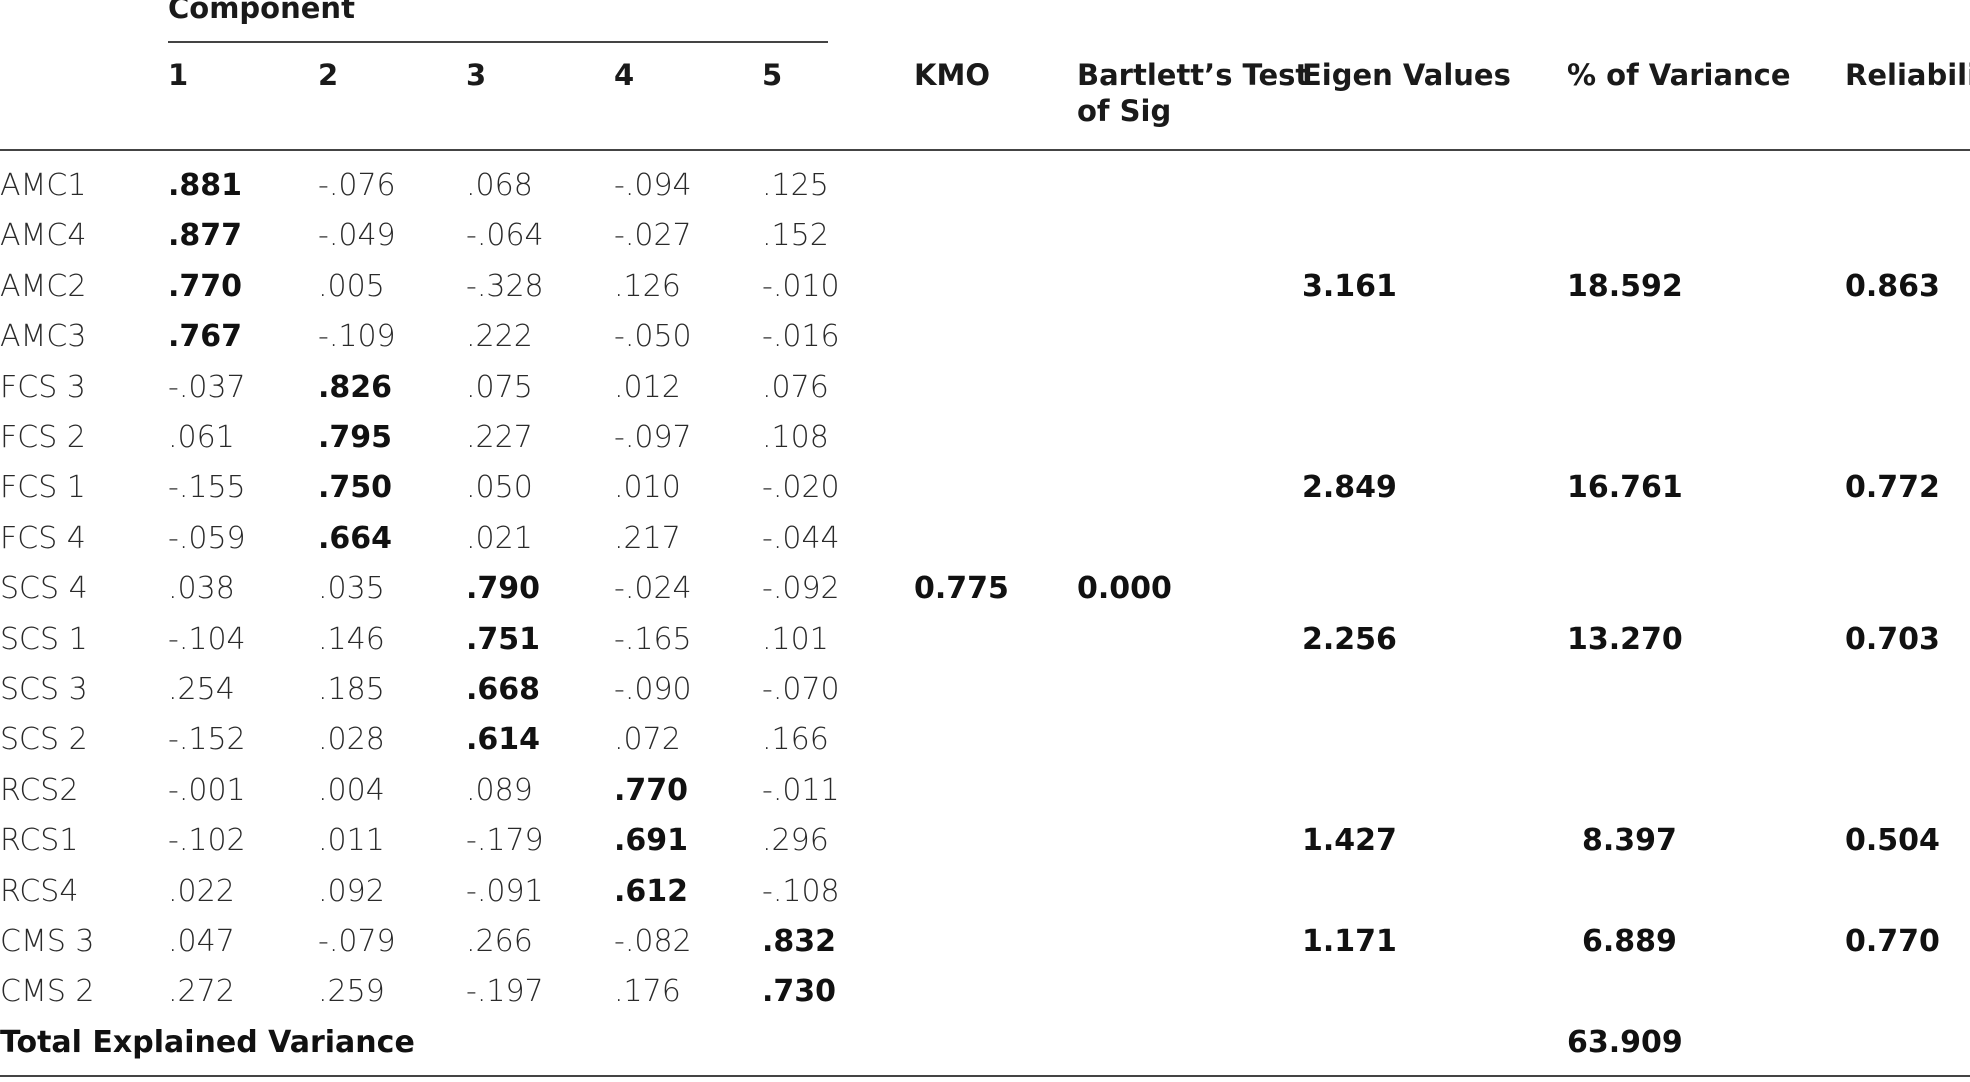 The image size is (1970, 1082). What do you see at coordinates (43, 487) in the screenshot?
I see `row-label: FCS 1` at bounding box center [43, 487].